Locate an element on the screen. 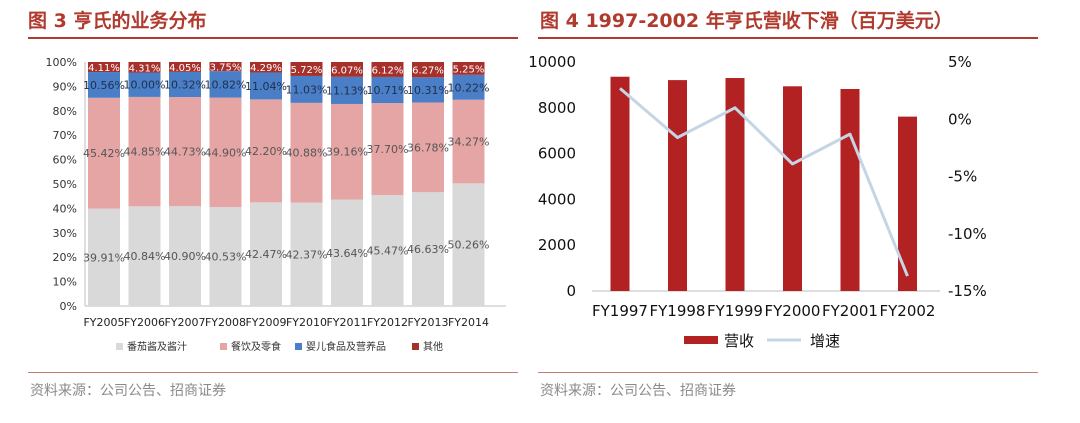  bar-data-label: 44.85% is located at coordinates (145, 152).